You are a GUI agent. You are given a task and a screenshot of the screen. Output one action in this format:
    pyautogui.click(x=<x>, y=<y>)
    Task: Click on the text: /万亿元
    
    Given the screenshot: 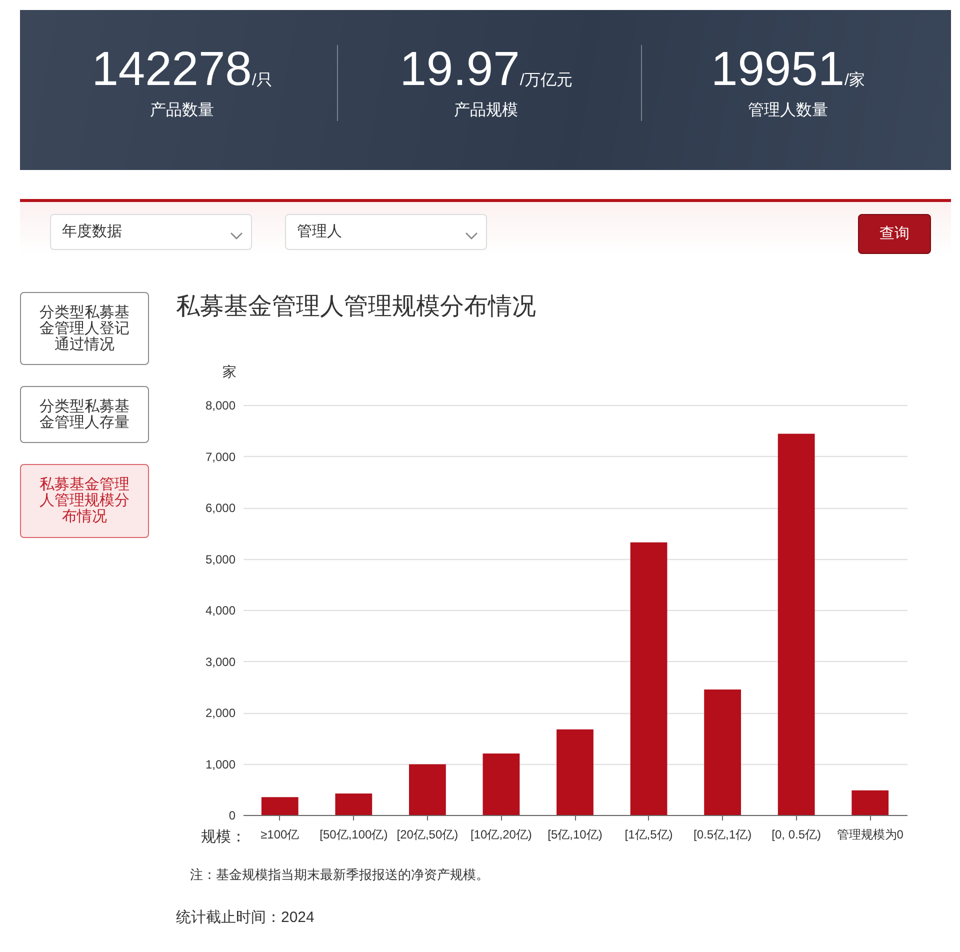 What is the action you would take?
    pyautogui.click(x=546, y=80)
    